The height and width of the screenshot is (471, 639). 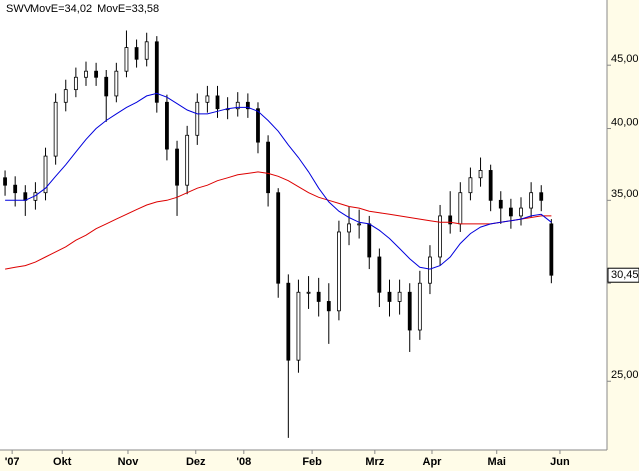 I want to click on x-tick-label: '08, so click(x=243, y=462).